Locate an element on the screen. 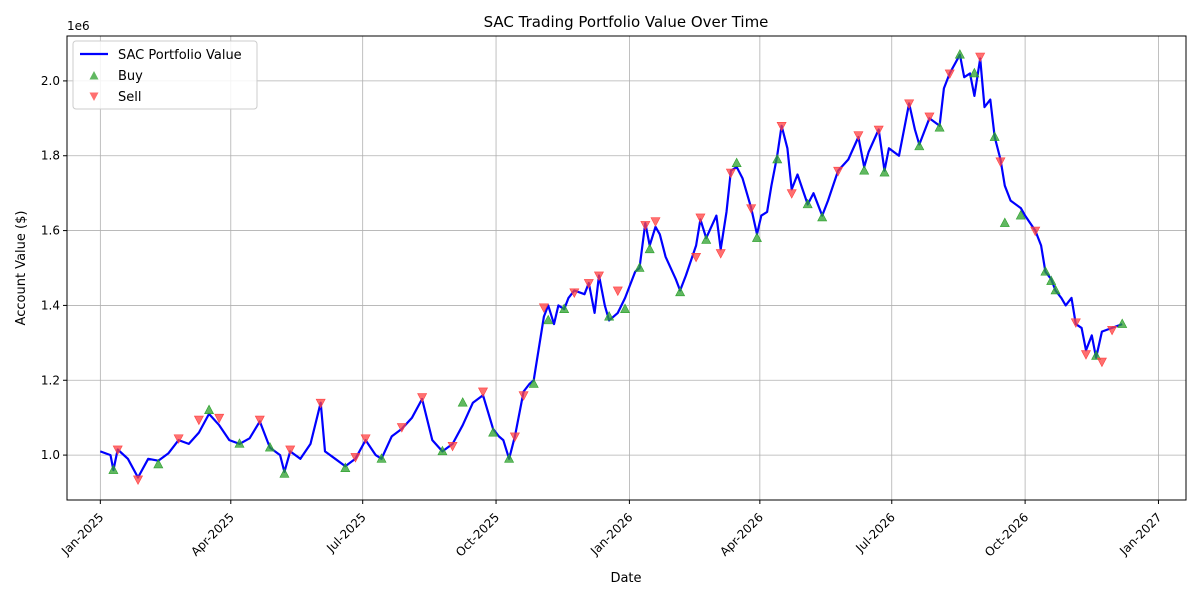 The image size is (1200, 600). legend-swatch-buy is located at coordinates (94, 75).